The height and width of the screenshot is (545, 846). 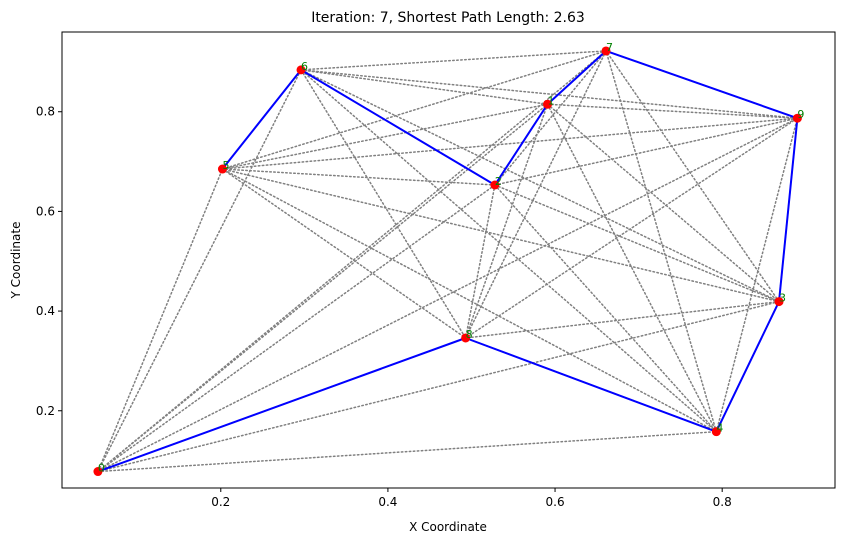 I want to click on x-tick-label: 0.4, so click(x=387, y=502).